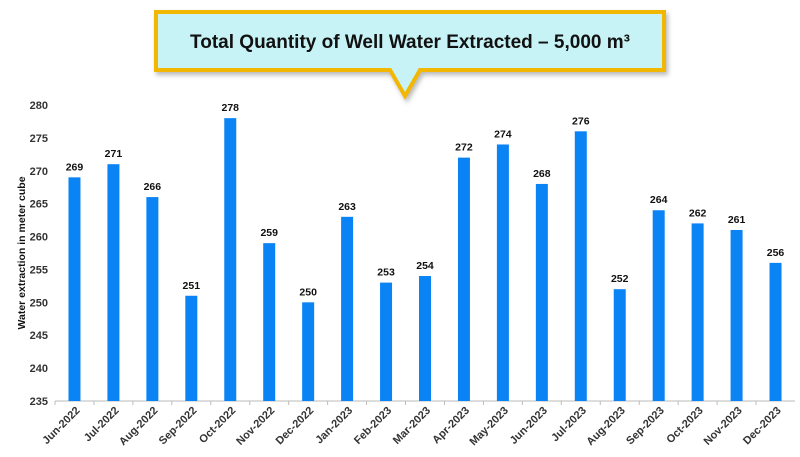 The height and width of the screenshot is (457, 800). Describe the element at coordinates (489, 427) in the screenshot. I see `x-tick-label: May-2023` at that location.